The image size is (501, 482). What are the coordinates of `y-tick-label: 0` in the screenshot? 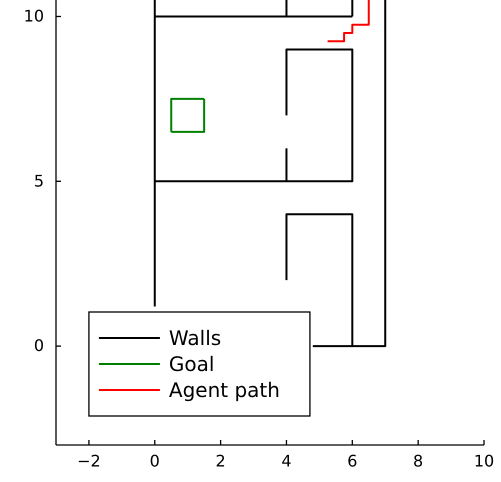 It's located at (39, 346).